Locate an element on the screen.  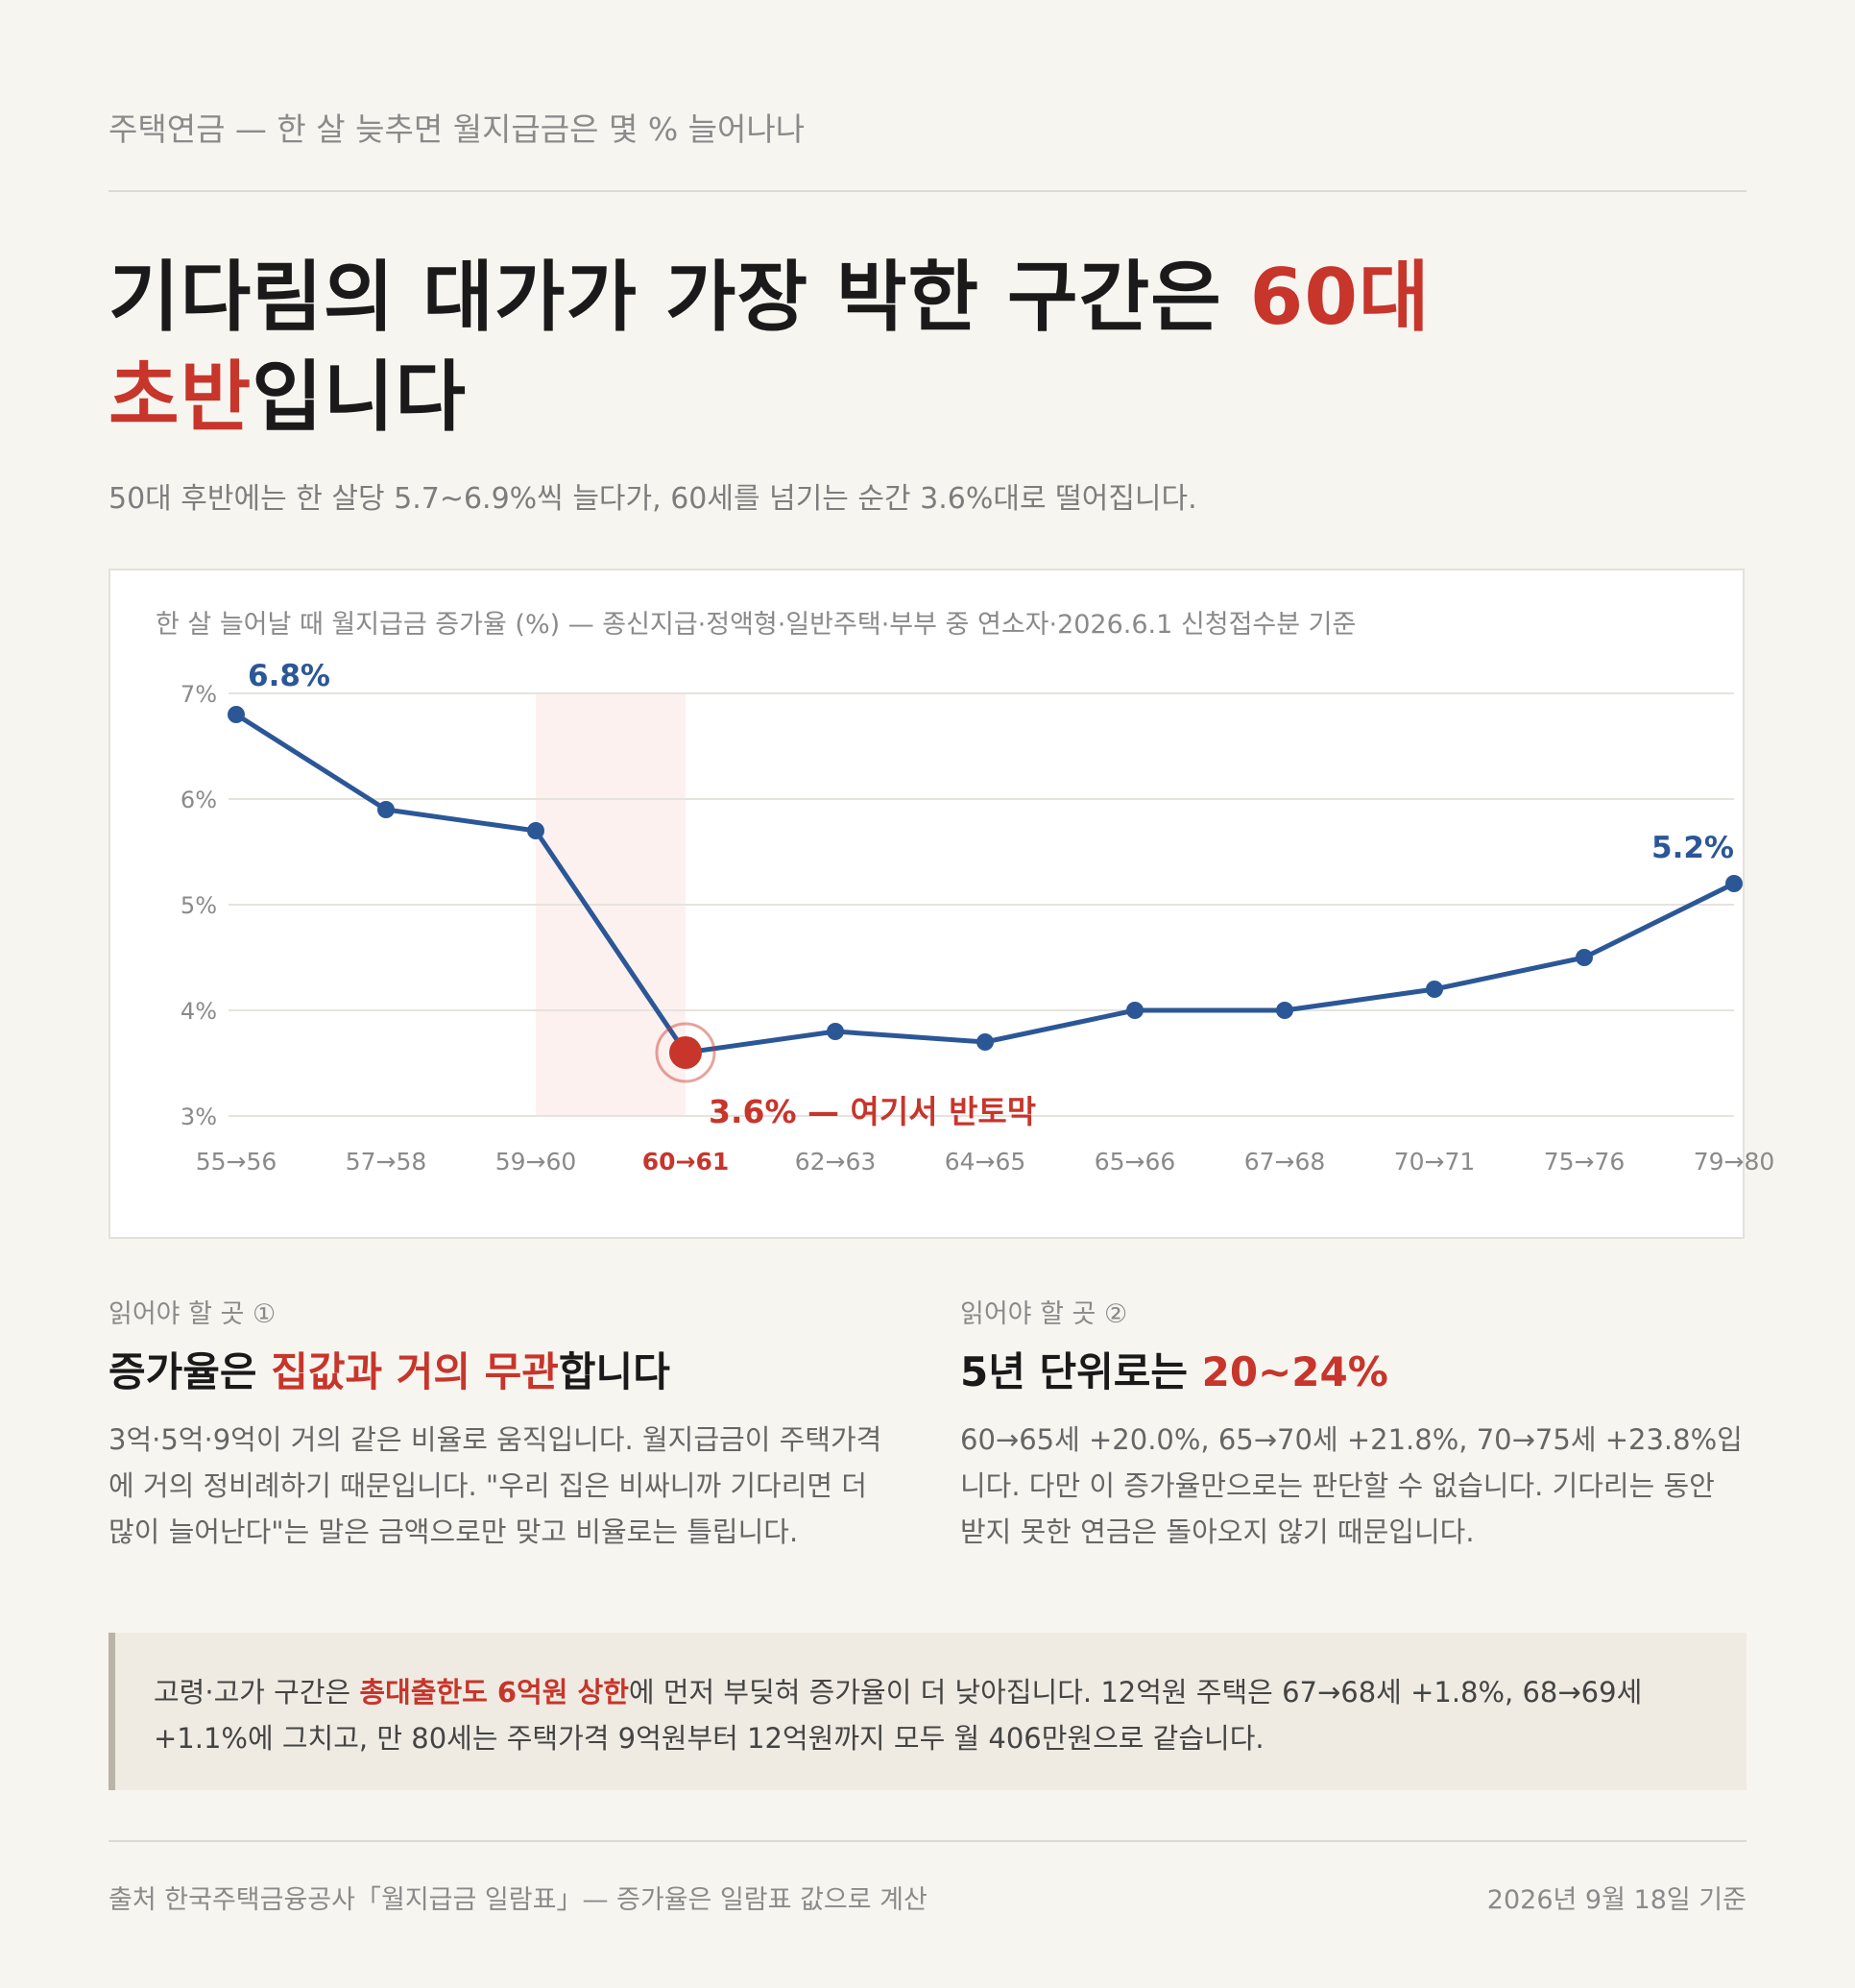
y-tick-label: 3% is located at coordinates (199, 1116).